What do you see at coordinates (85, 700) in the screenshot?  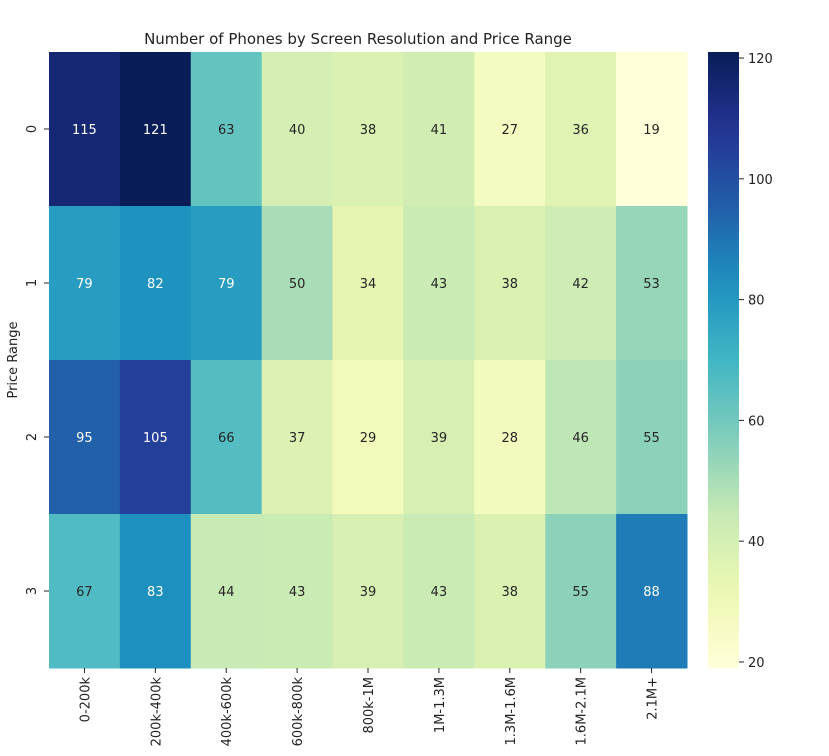 I see `x-tick-label: 0-200k` at bounding box center [85, 700].